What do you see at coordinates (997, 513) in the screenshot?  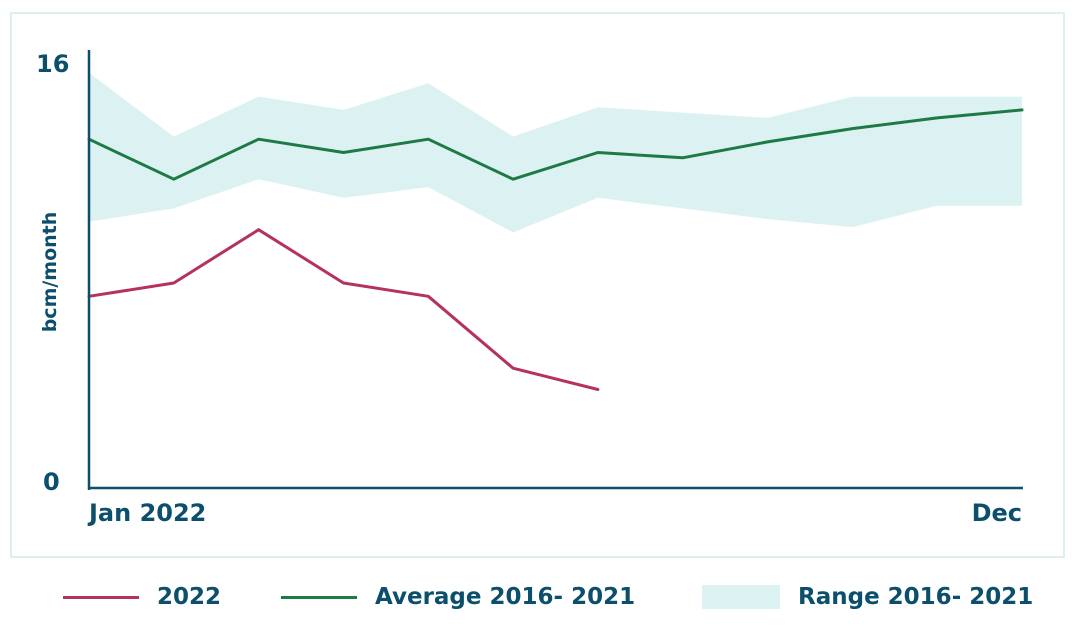 I see `x-tick-label-last: Dec` at bounding box center [997, 513].